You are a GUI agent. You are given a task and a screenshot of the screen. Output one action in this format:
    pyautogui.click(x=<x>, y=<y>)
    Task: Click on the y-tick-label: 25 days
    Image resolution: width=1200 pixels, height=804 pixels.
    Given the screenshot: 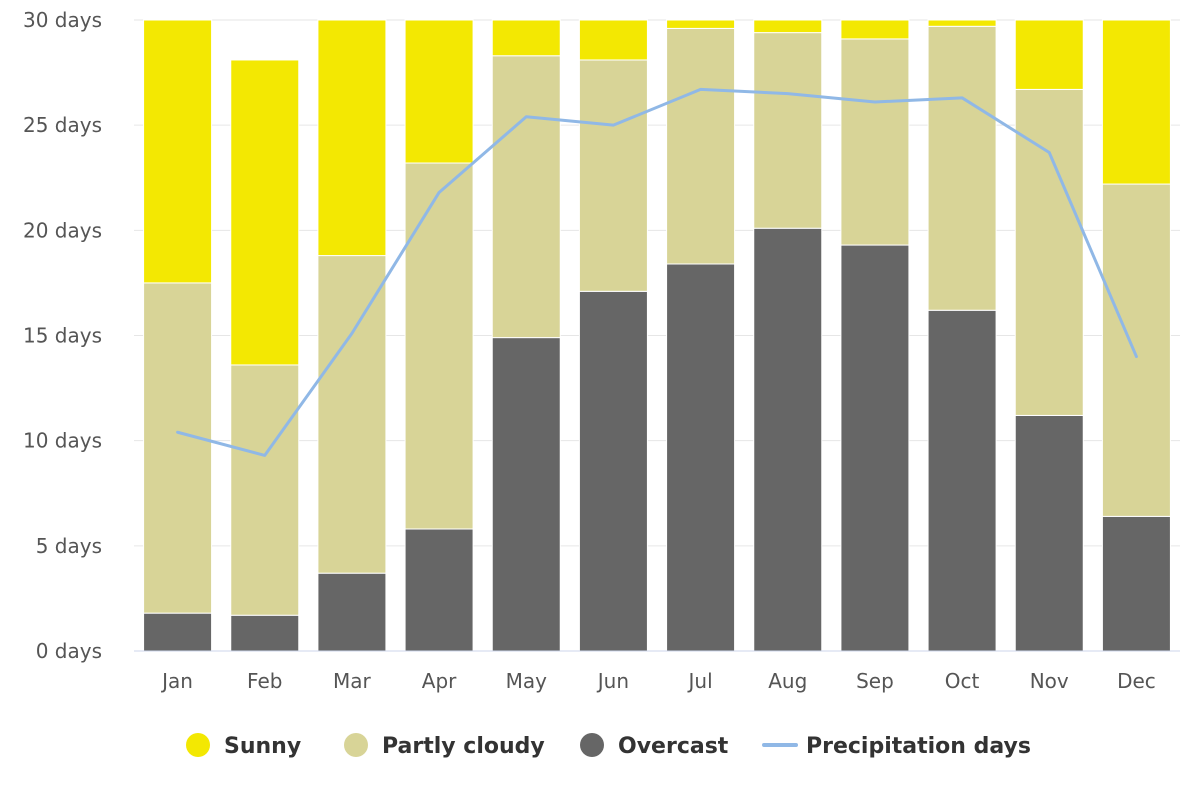 What is the action you would take?
    pyautogui.click(x=62, y=125)
    